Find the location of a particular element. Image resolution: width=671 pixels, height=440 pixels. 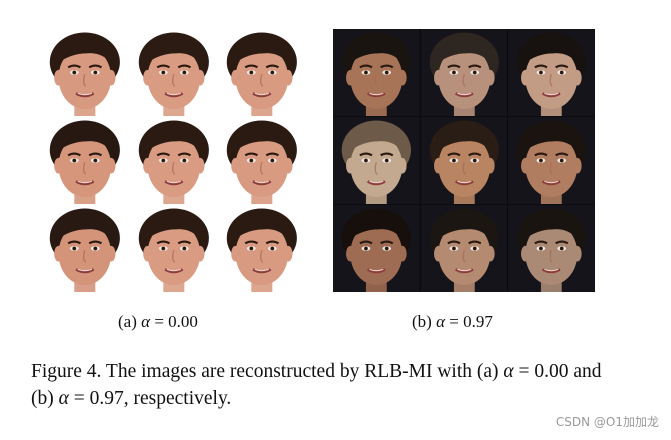

subcaption-b-label: (b) is located at coordinates (422, 321).